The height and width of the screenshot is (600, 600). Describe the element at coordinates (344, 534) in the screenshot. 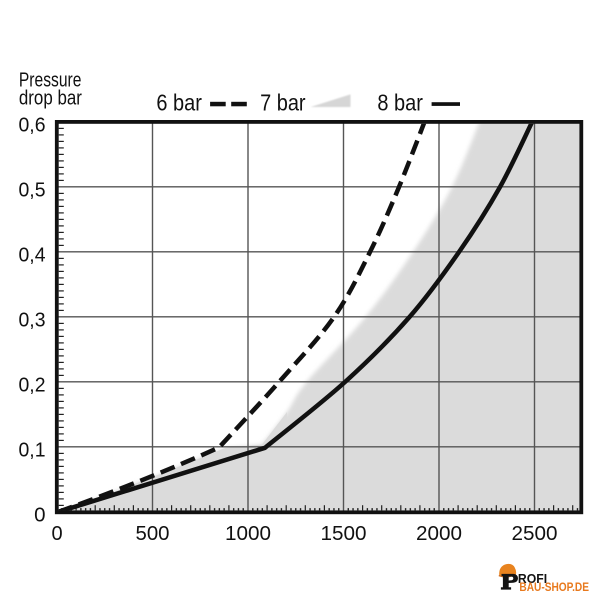

I see `svg-text: 1500` at that location.